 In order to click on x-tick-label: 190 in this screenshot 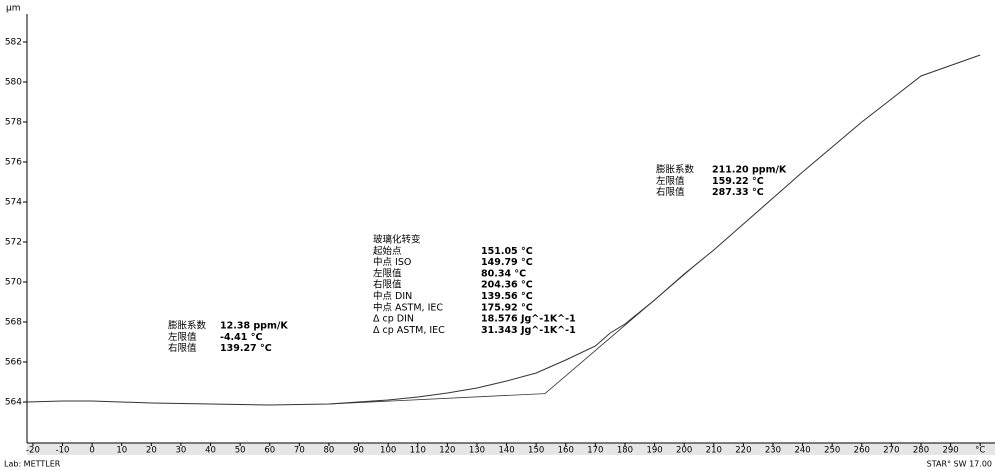, I will do `click(654, 451)`.